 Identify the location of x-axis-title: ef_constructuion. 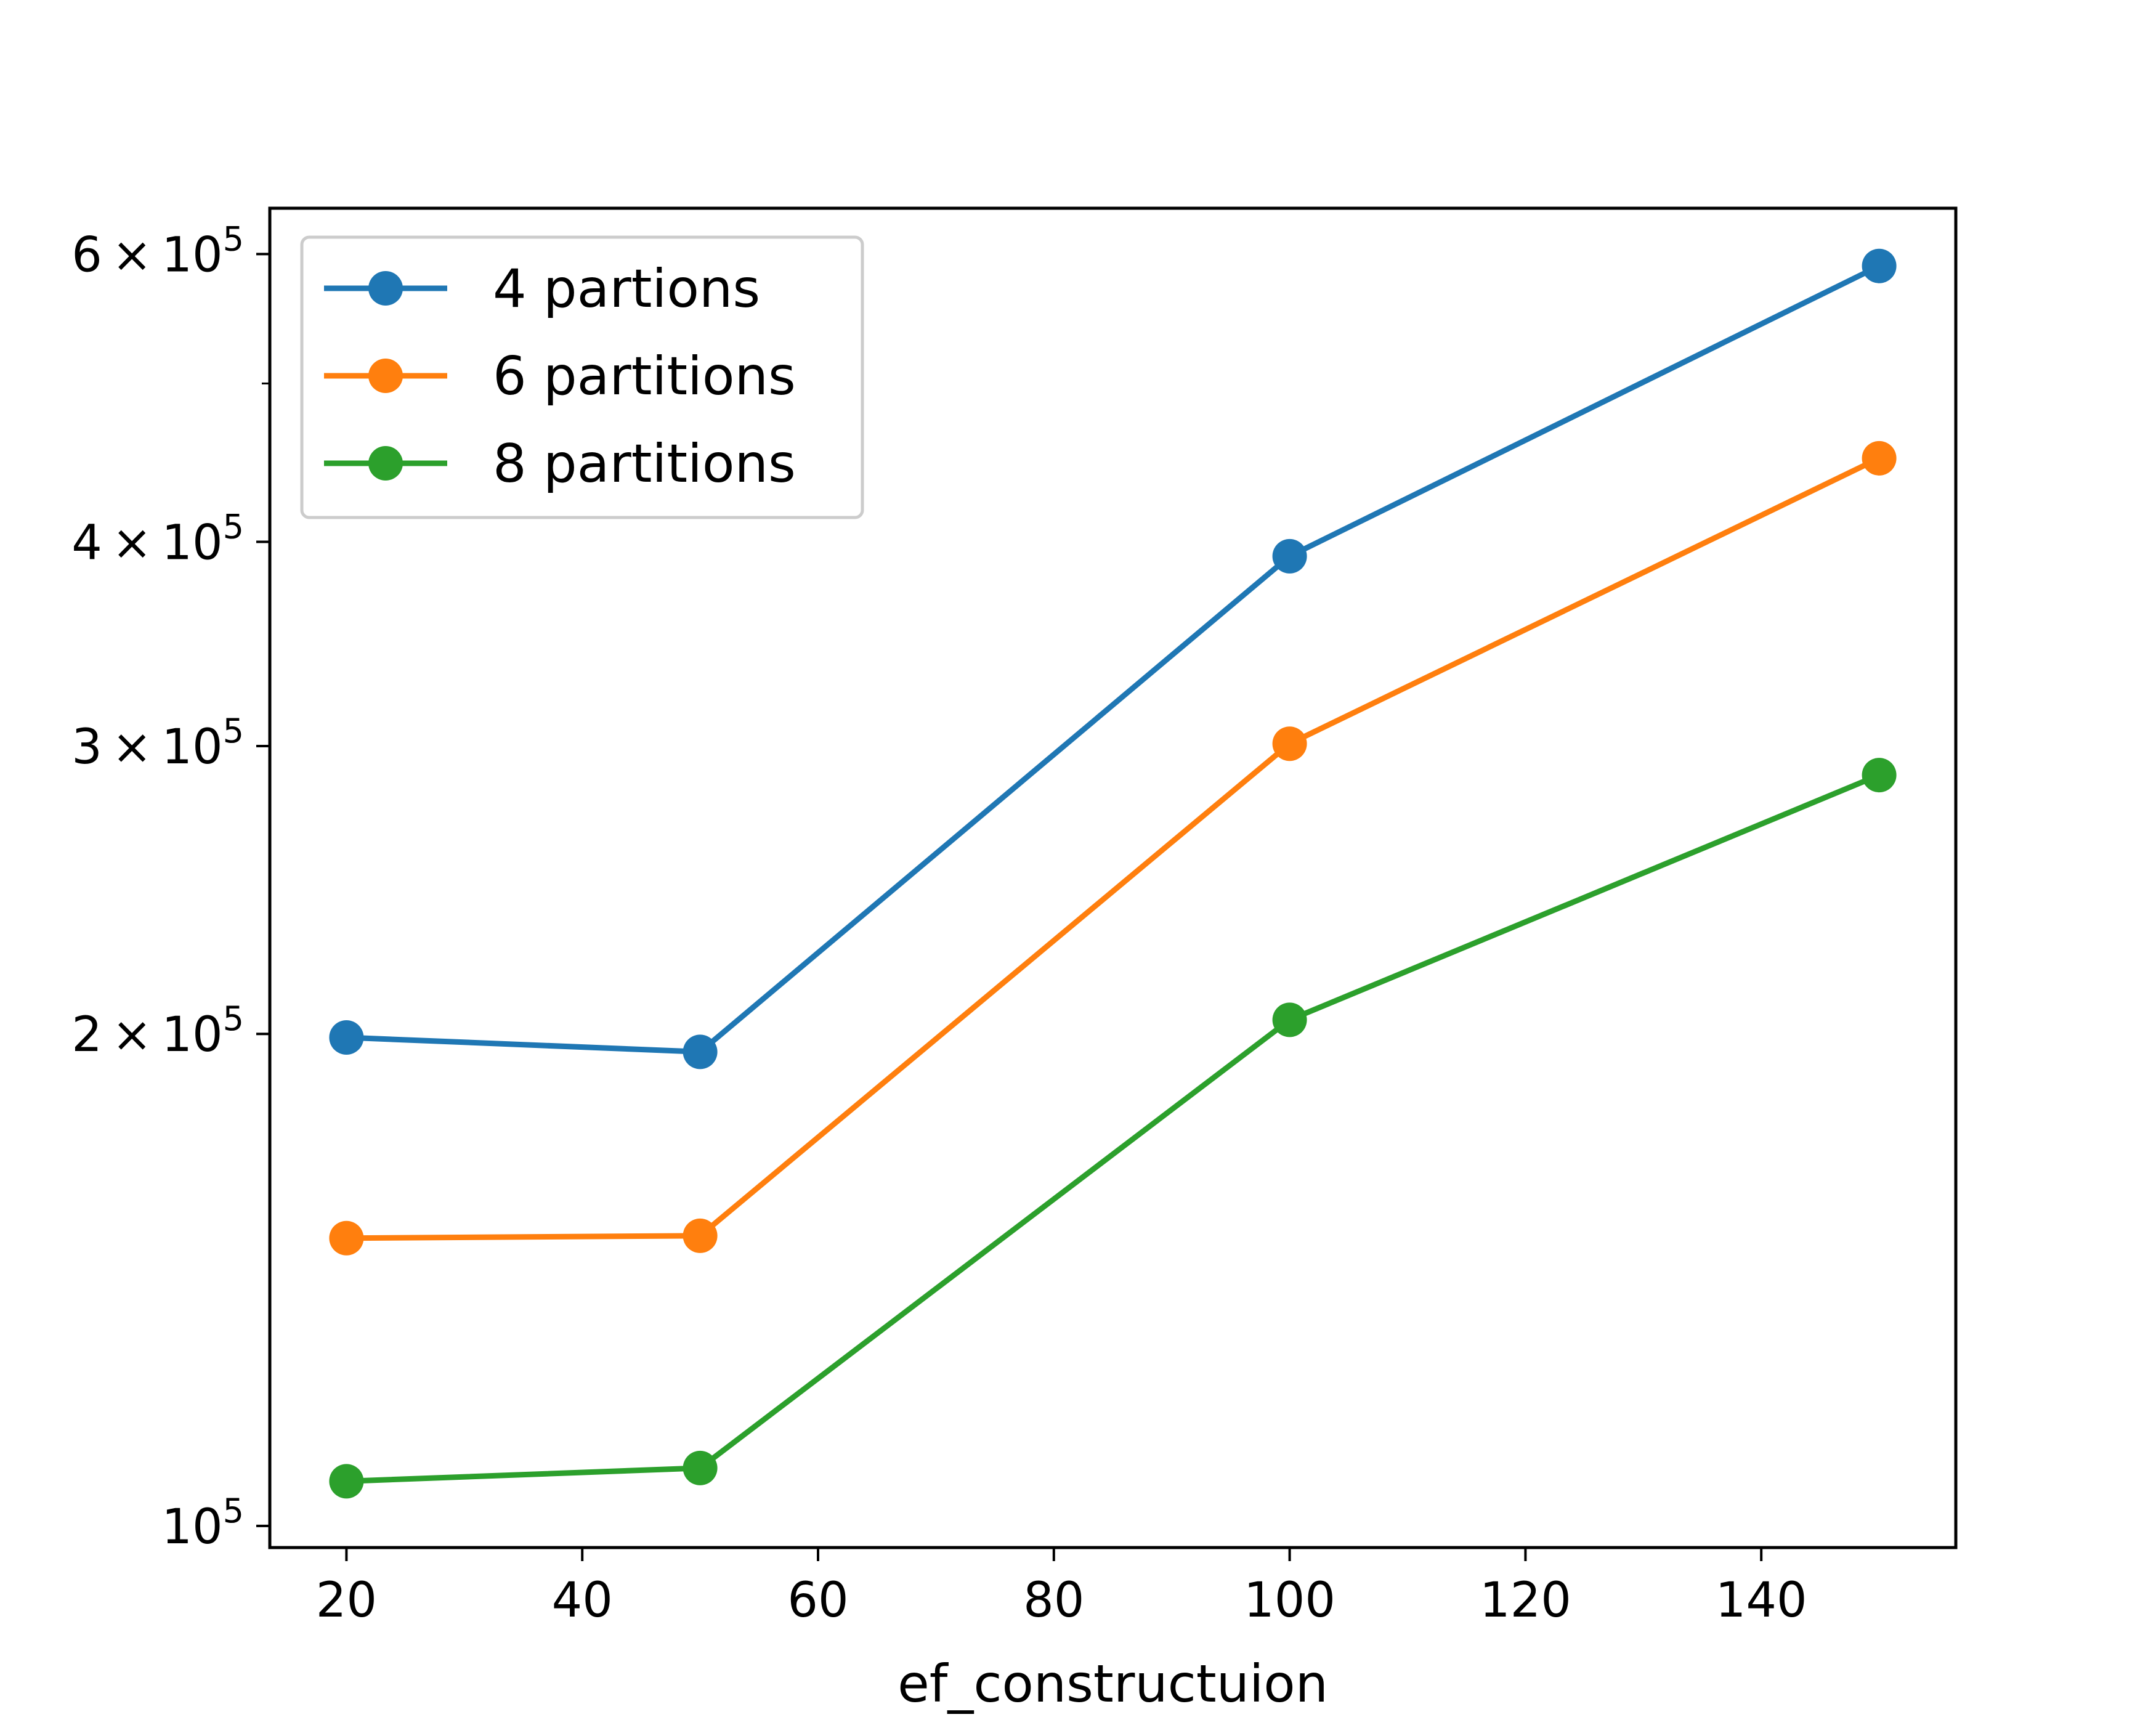
(1113, 1684).